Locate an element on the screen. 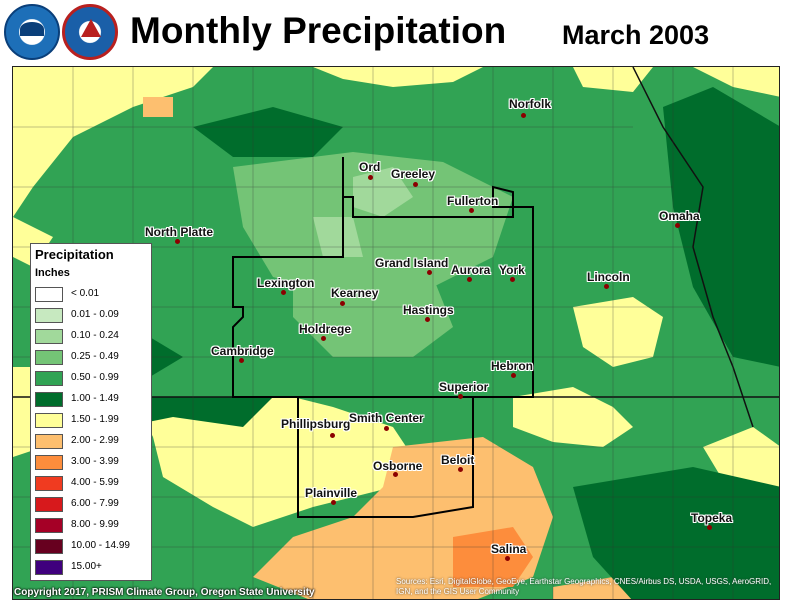 The width and height of the screenshot is (792, 612). noaa-logo is located at coordinates (32, 32).